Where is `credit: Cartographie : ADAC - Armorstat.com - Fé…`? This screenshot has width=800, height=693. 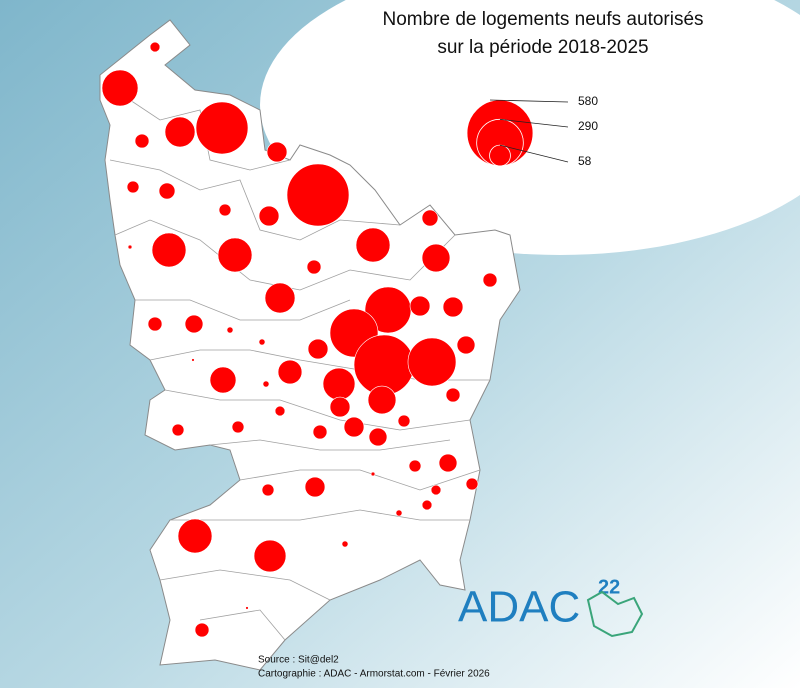 credit: Cartographie : ADAC - Armorstat.com - Fé… is located at coordinates (374, 674).